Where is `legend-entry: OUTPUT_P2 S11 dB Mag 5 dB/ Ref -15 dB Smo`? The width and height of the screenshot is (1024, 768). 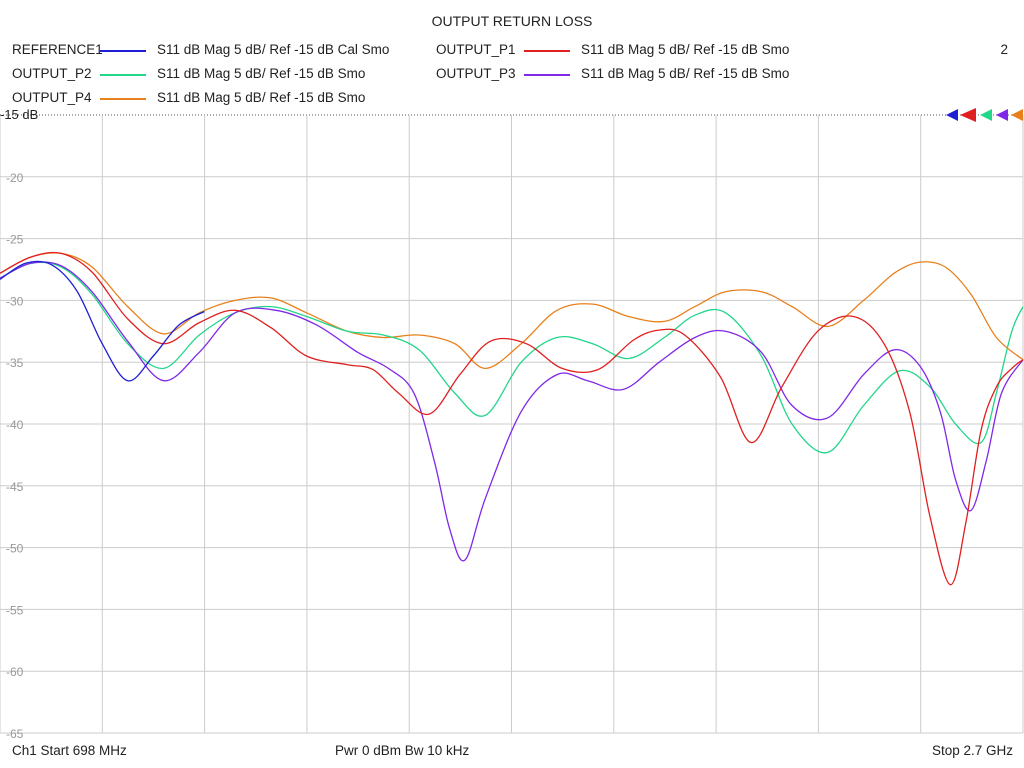 legend-entry: OUTPUT_P2 S11 dB Mag 5 dB/ Ref -15 dB Smo is located at coordinates (222, 75).